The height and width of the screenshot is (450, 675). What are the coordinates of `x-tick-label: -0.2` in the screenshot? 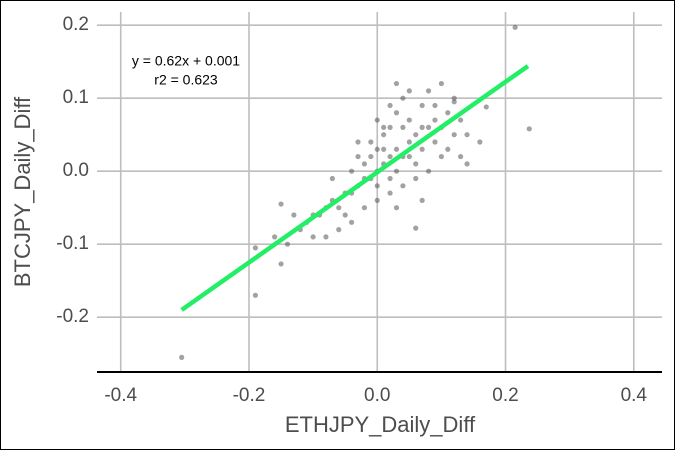 It's located at (249, 395).